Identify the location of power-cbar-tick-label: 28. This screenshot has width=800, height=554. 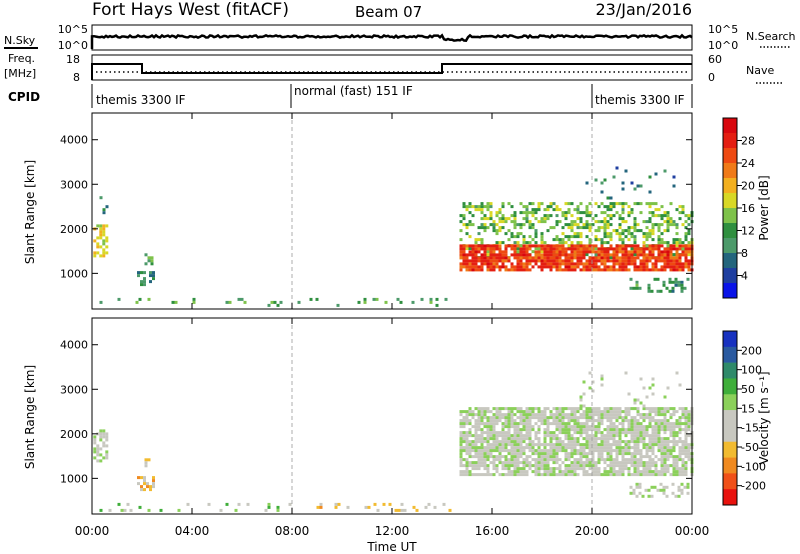
(748, 141).